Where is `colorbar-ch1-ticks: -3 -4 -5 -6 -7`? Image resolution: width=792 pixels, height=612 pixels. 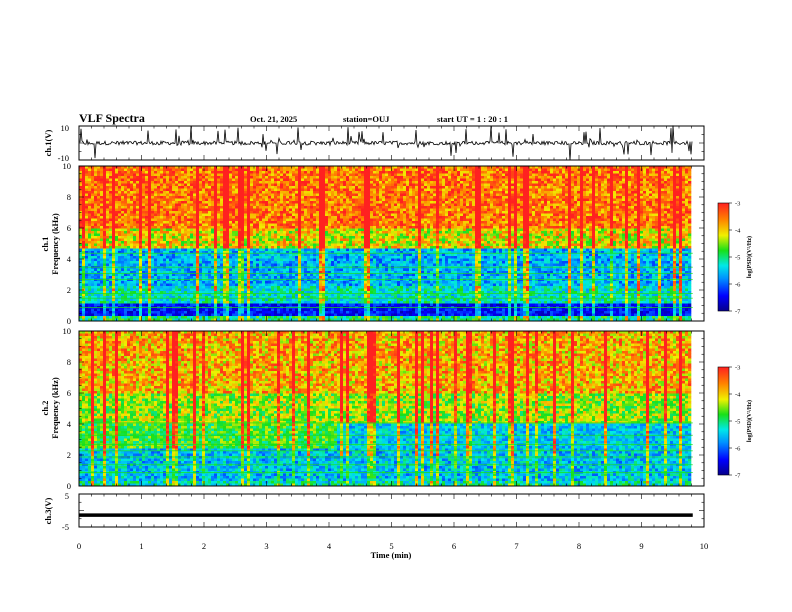 colorbar-ch1-ticks: -3 -4 -5 -6 -7 is located at coordinates (735, 258).